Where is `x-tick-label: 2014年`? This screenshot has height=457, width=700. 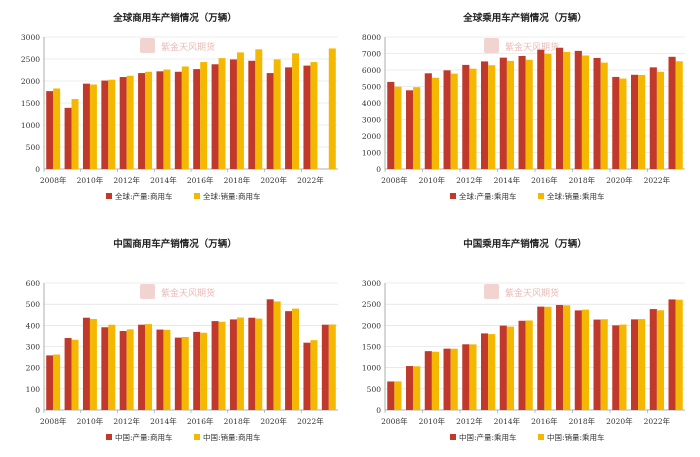 x-tick-label: 2014年 is located at coordinates (163, 421).